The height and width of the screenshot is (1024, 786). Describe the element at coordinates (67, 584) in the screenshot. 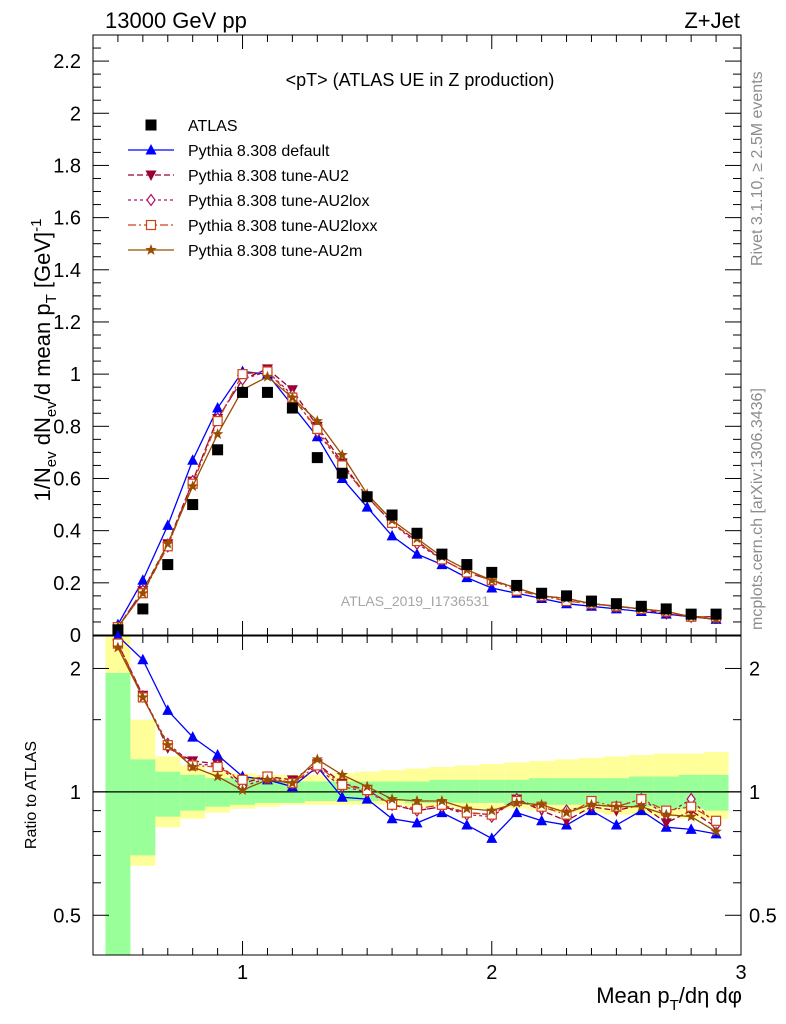

I see `y-tick-label: 0.2` at that location.